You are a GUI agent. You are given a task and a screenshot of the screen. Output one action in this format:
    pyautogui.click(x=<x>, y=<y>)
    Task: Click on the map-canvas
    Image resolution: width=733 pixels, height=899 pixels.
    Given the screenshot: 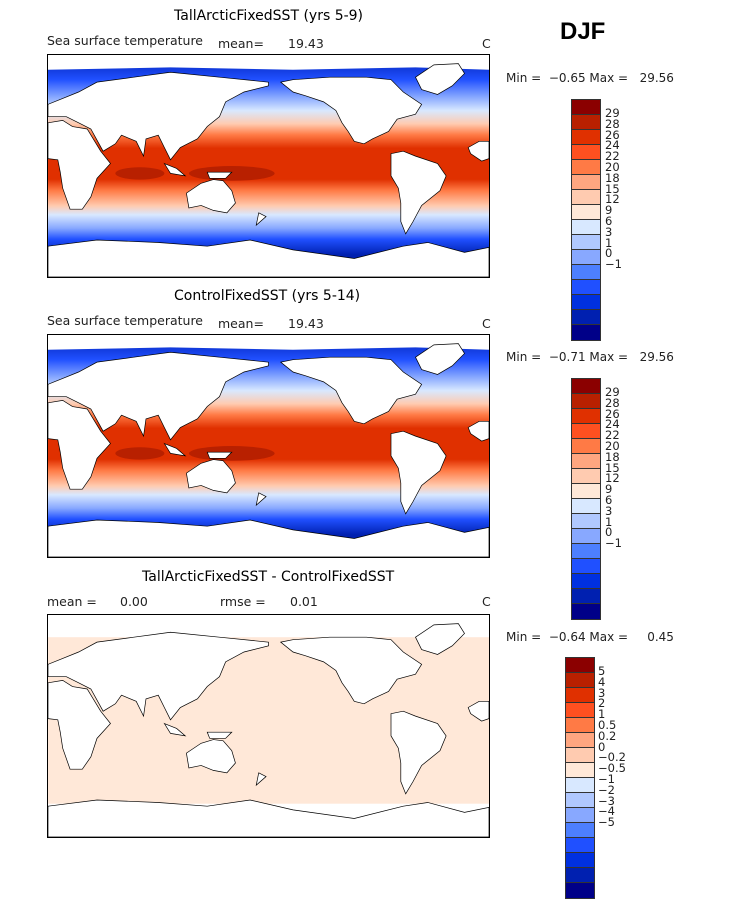 What is the action you would take?
    pyautogui.click(x=268, y=726)
    